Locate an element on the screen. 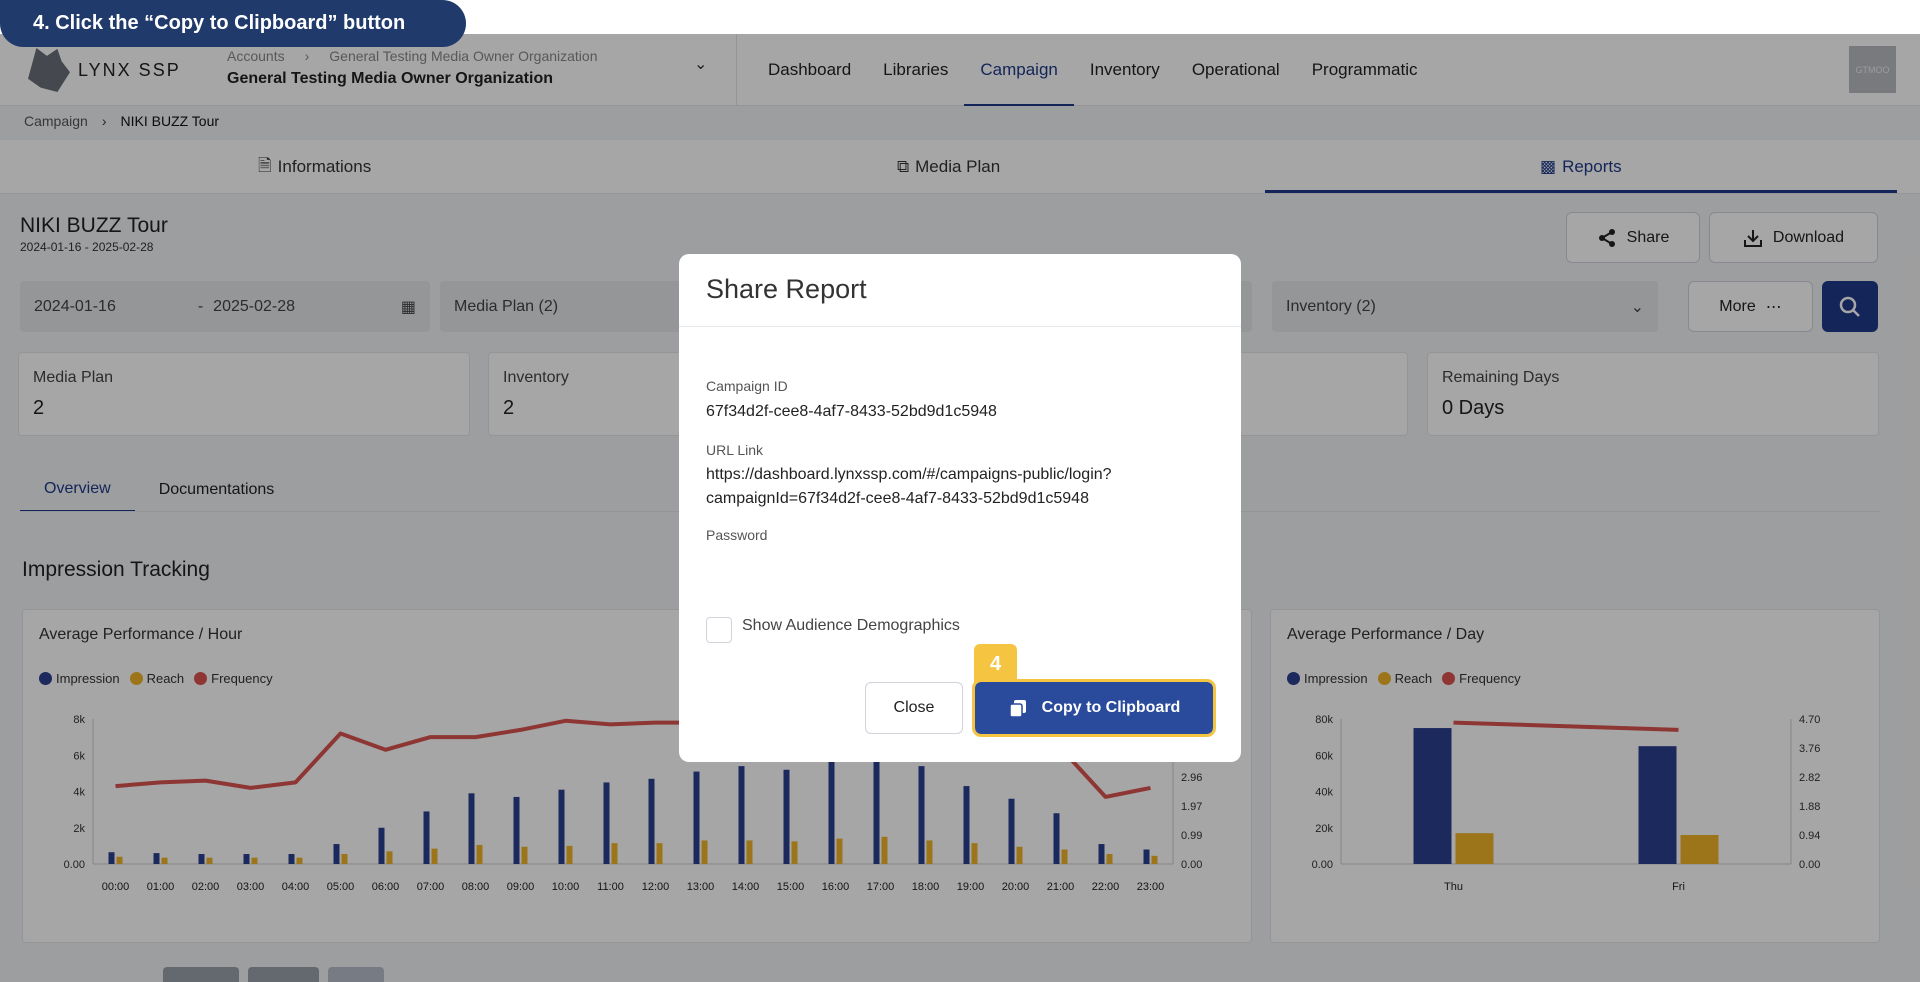 Image resolution: width=1920 pixels, height=982 pixels. nav-programmatic: Programmatic is located at coordinates (1364, 69).